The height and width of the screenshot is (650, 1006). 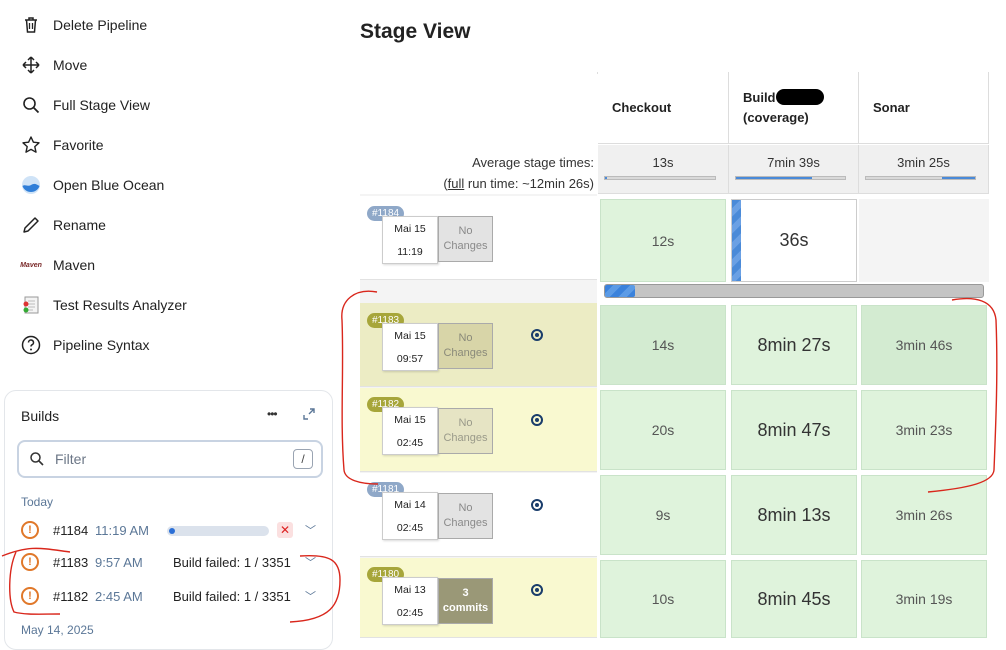 What do you see at coordinates (794, 345) in the screenshot?
I see `stage-cell-build-1183: 8min 27s` at bounding box center [794, 345].